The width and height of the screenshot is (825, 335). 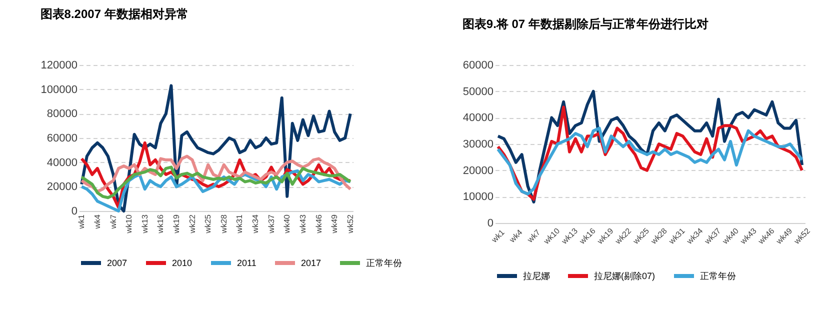 What do you see at coordinates (271, 224) in the screenshot?
I see `x-tick-label: wk37` at bounding box center [271, 224].